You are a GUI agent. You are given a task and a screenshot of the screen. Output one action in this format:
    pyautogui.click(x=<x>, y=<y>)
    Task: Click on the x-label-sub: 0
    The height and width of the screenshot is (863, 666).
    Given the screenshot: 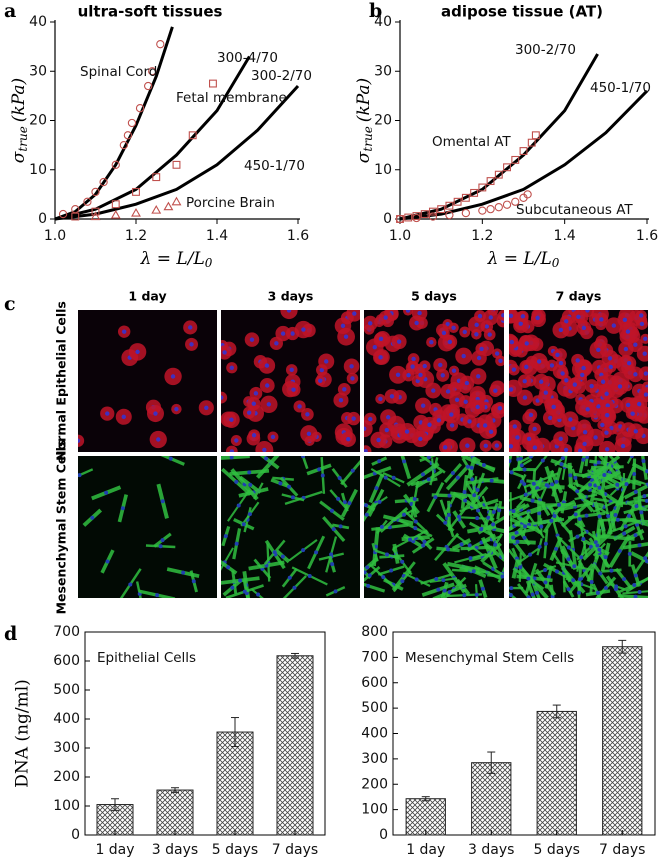 What is the action you would take?
    pyautogui.click(x=556, y=263)
    